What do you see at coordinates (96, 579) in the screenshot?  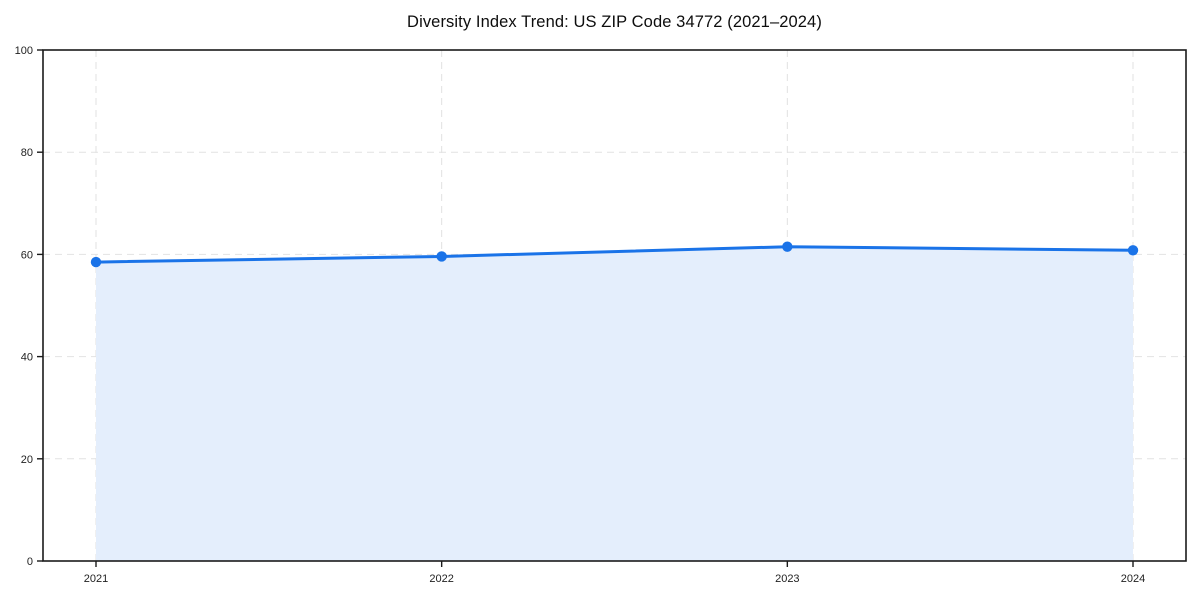 I see `x-tick-label: 2021` at bounding box center [96, 579].